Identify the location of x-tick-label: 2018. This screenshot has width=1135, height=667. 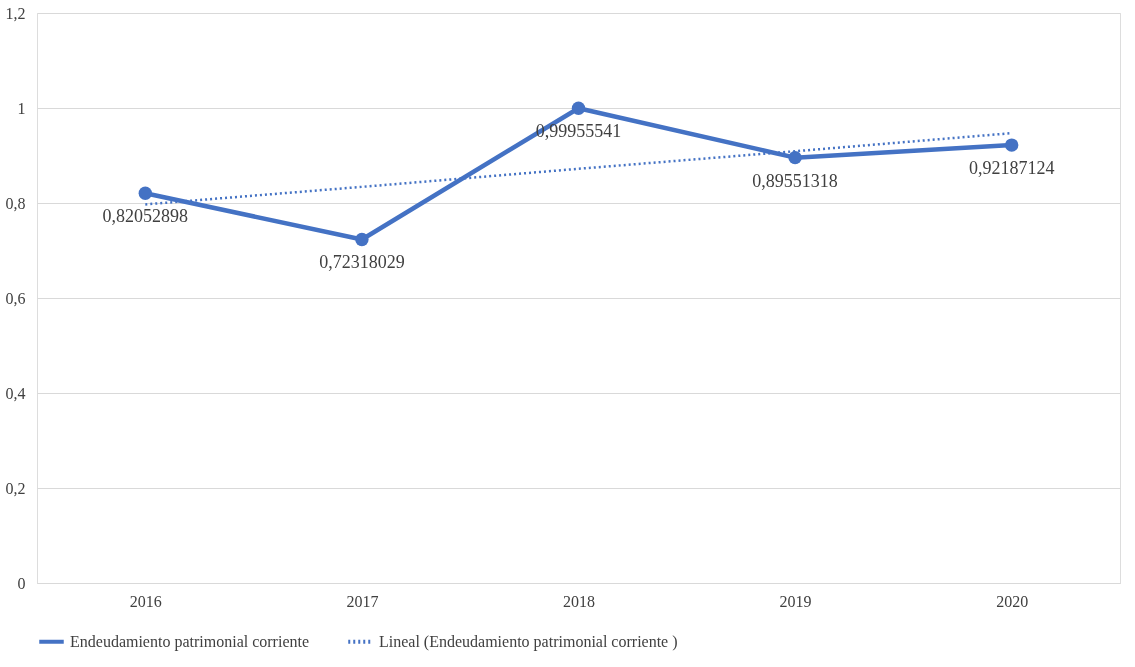
(579, 601).